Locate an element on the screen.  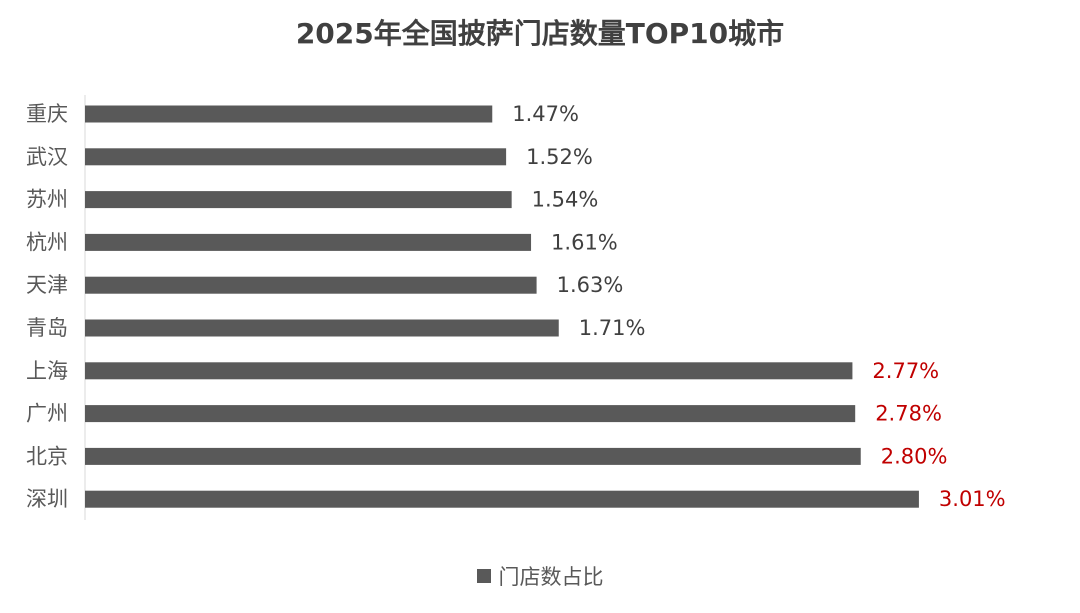
category-label: 苏州 is located at coordinates (47, 200).